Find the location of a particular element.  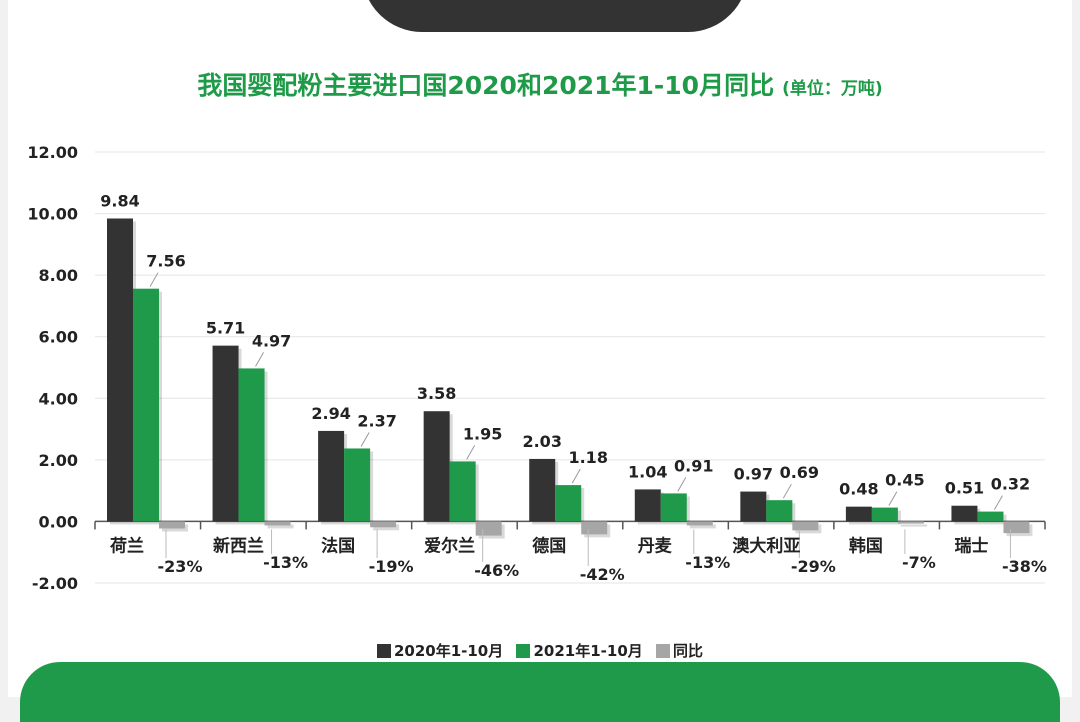

x-category-label: 韩国 is located at coordinates (866, 545).